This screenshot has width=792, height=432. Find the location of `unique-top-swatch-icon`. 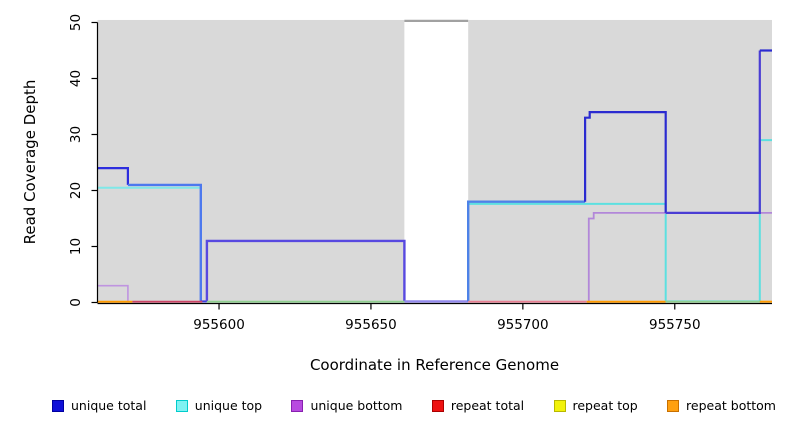

unique-top-swatch-icon is located at coordinates (181, 406).